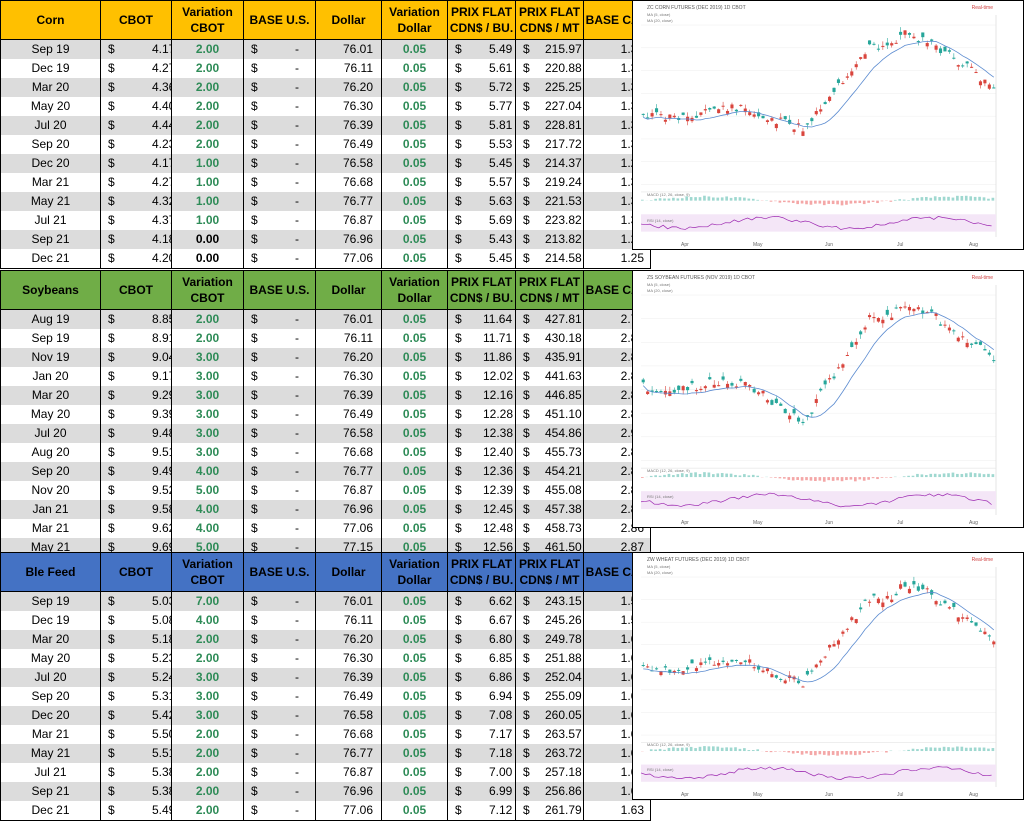  What do you see at coordinates (51, 125) in the screenshot?
I see `month-cell: Jul 20` at bounding box center [51, 125].